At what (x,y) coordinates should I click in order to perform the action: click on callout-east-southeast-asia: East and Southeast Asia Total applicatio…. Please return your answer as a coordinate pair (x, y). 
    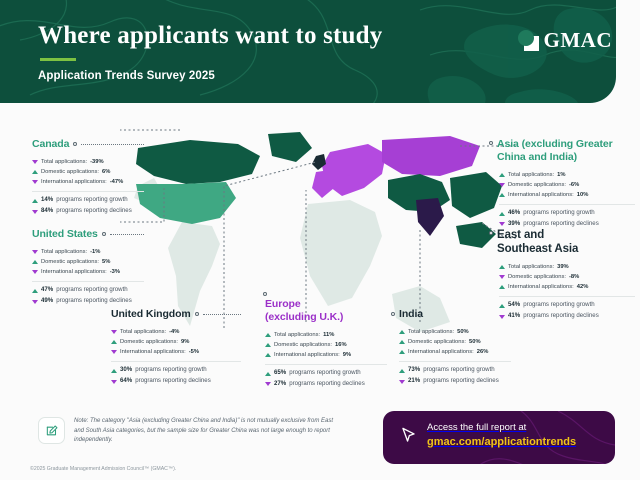
    Looking at the image, I should click on (562, 275).